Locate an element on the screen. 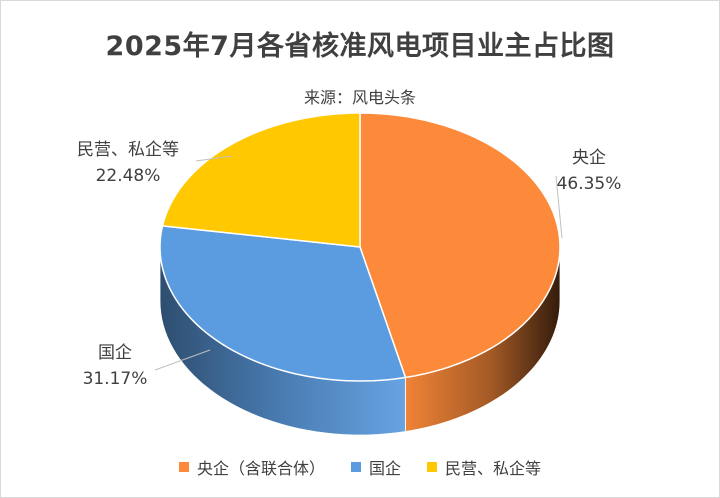 The height and width of the screenshot is (498, 720). data-label-value-central-soe: 46.35% is located at coordinates (589, 184).